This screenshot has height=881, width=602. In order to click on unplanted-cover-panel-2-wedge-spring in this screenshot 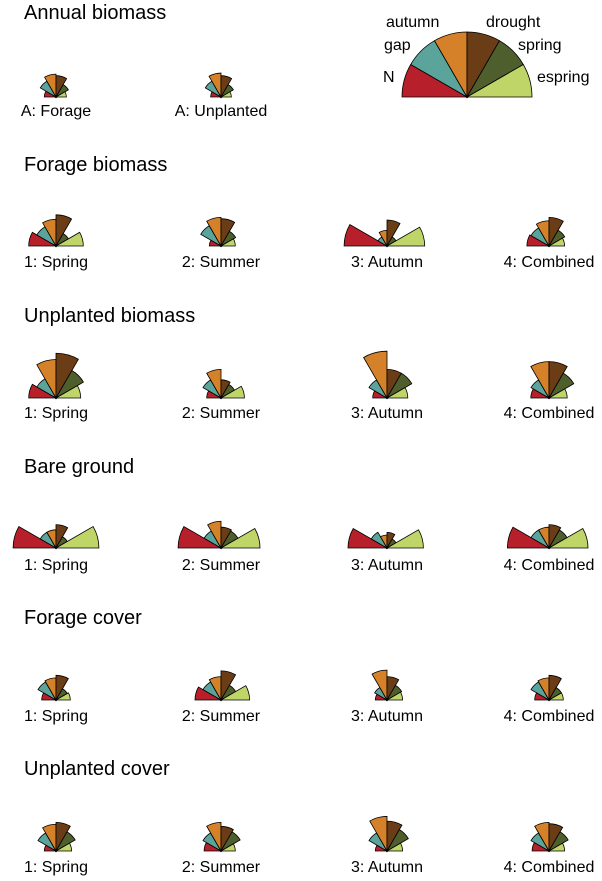, I will do `click(230, 842)`.